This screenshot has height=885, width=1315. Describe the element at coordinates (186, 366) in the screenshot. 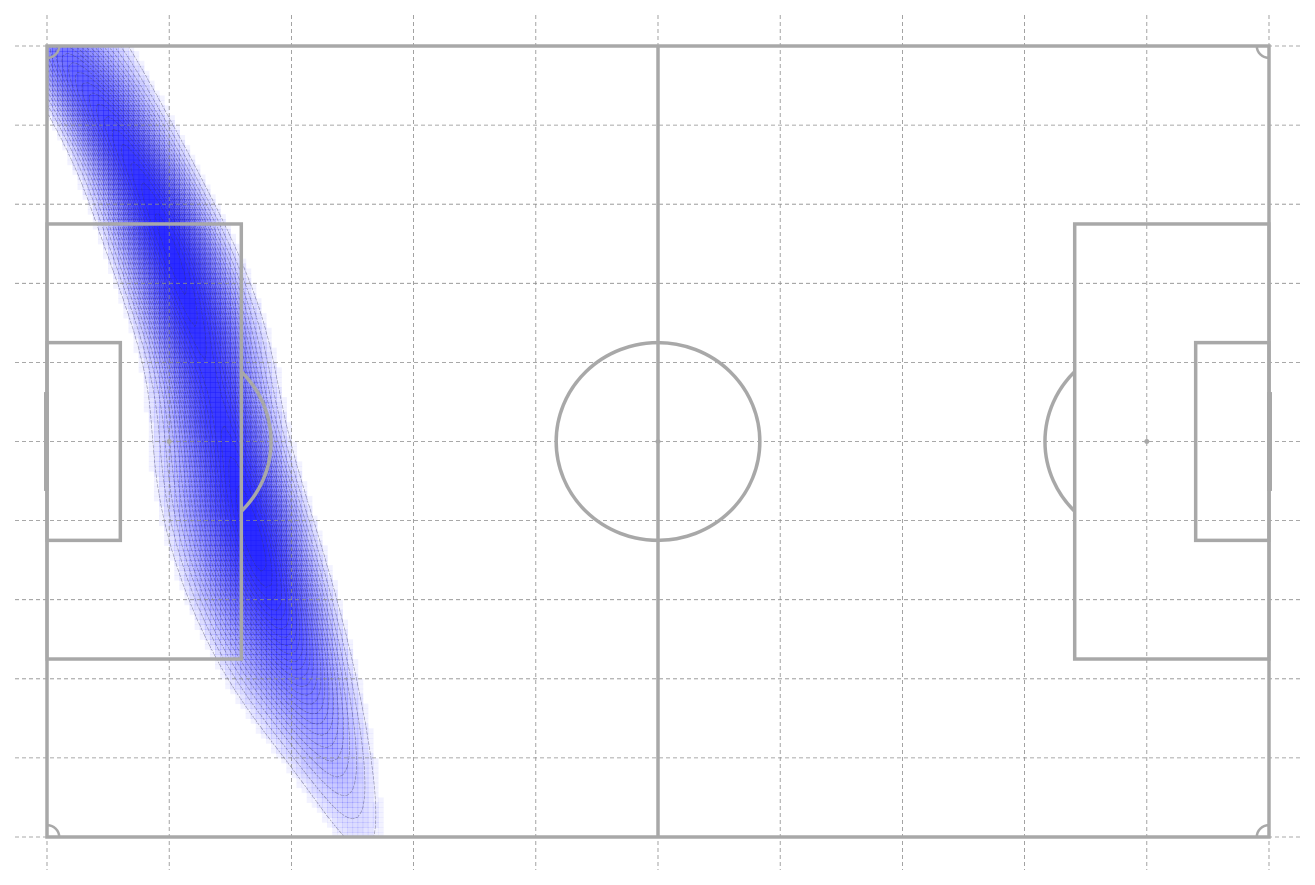

I see `density-contour-line` at that location.